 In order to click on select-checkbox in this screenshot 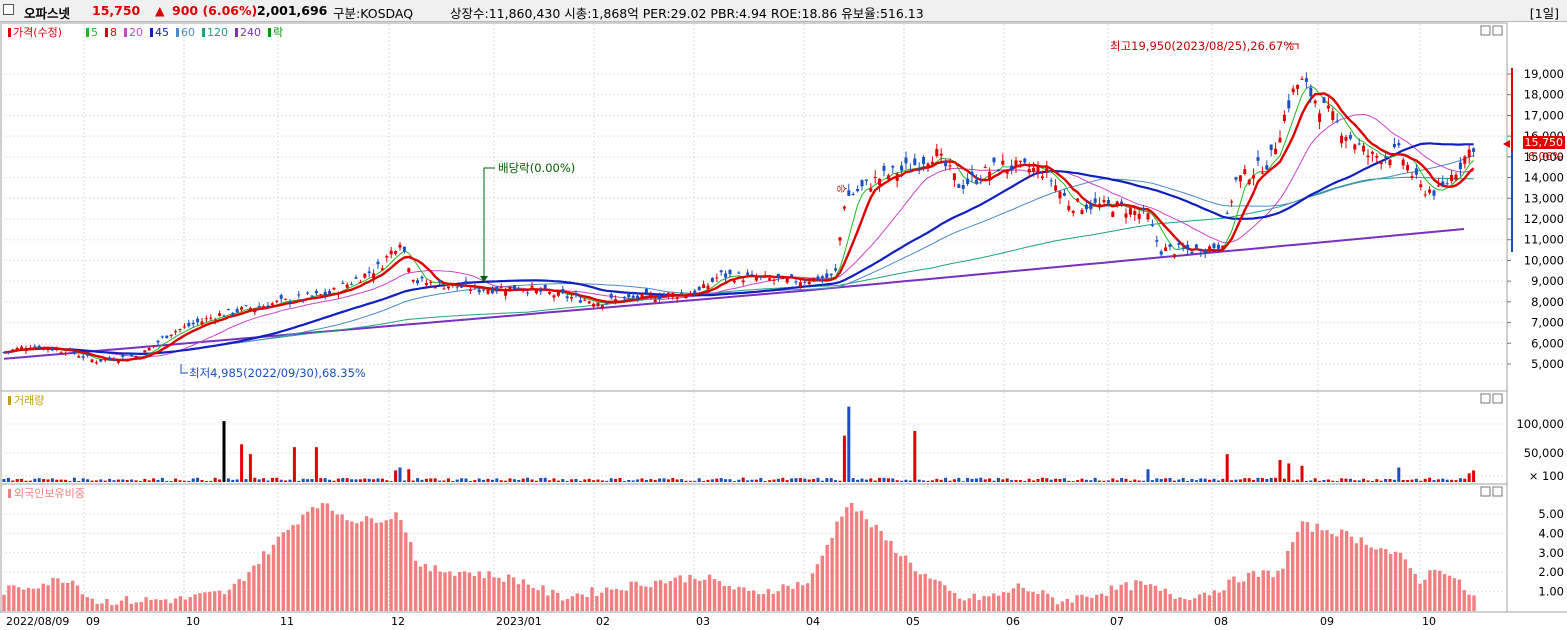, I will do `click(8, 9)`.